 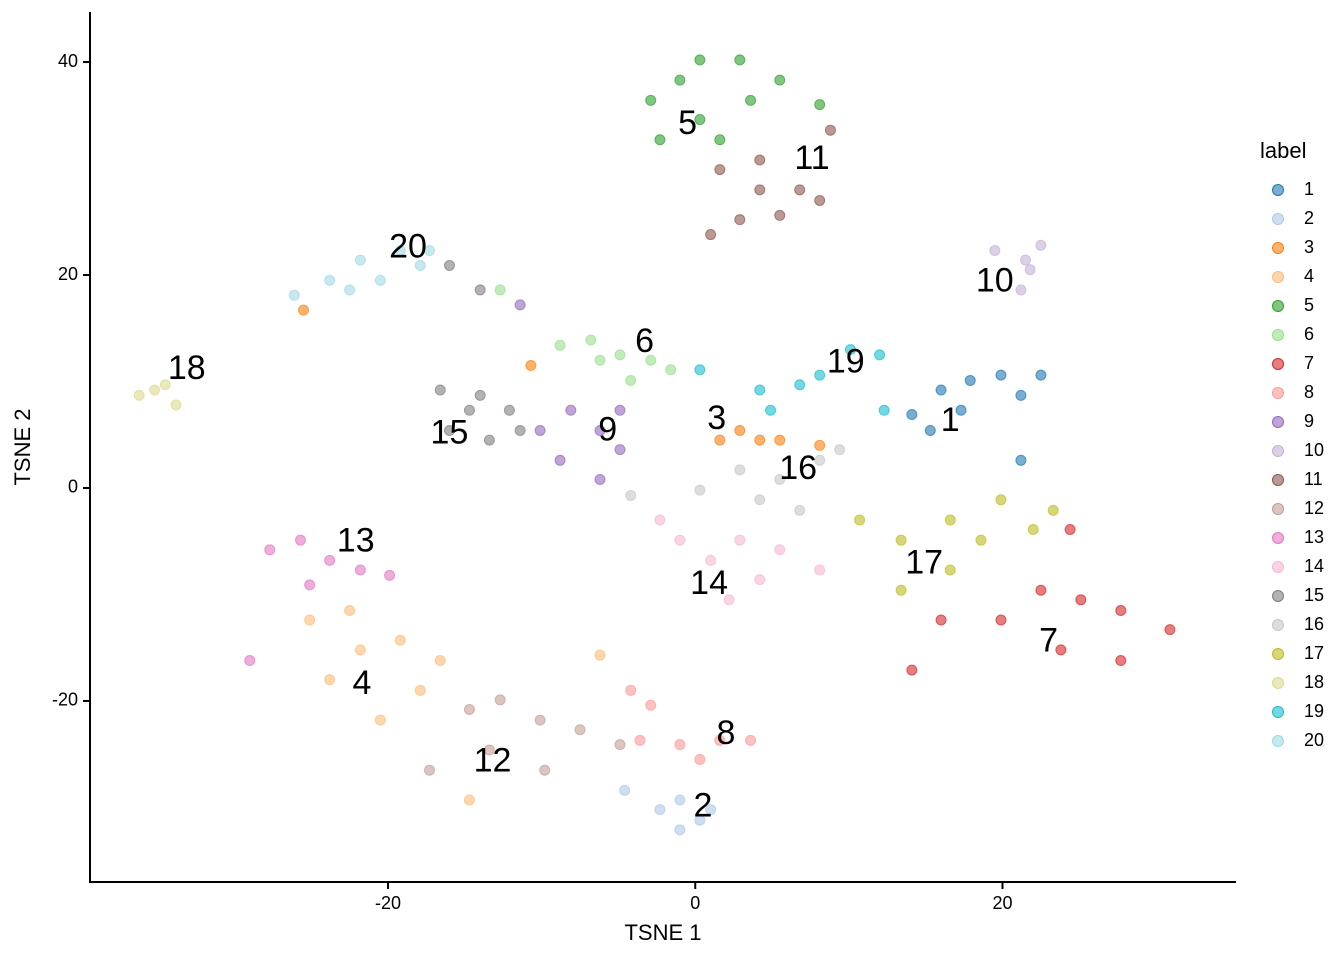 I want to click on cluster-label: 19, so click(x=846, y=361).